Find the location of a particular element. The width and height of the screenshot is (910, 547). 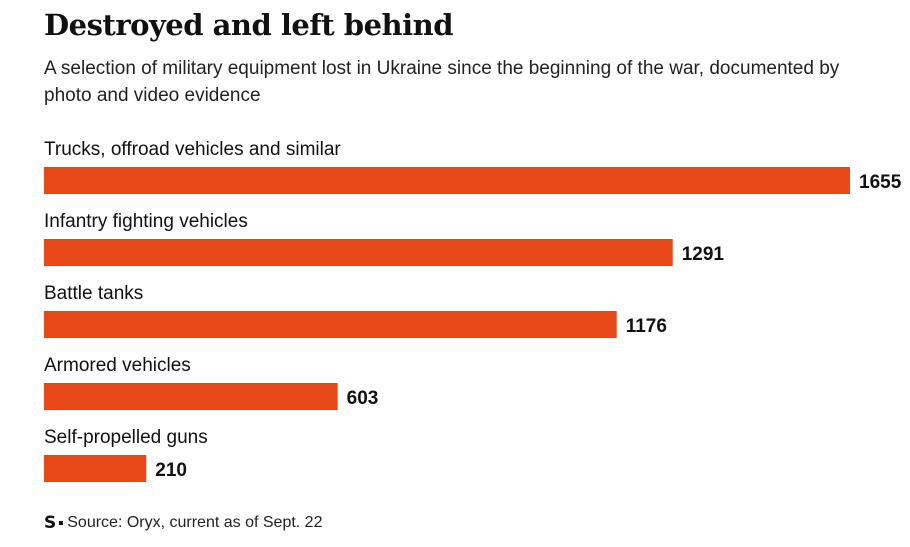

value-label: 1655 is located at coordinates (880, 182).